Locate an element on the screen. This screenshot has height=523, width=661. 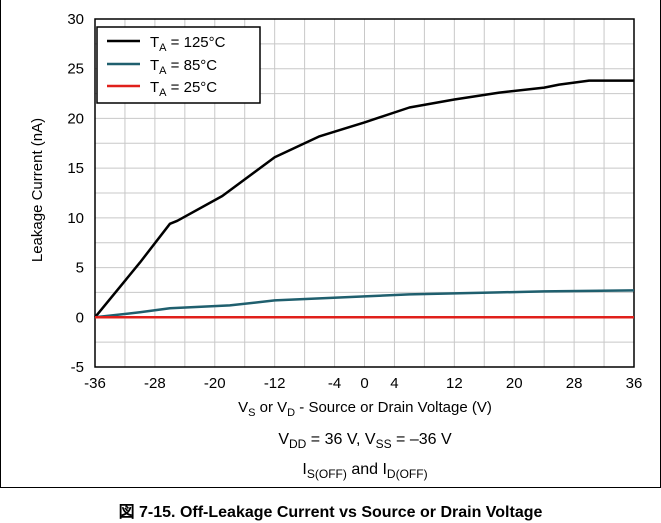
x-tick-labels: -36 -28 -20 -12 -4 0 4 12 20 28 36 is located at coordinates (363, 383).